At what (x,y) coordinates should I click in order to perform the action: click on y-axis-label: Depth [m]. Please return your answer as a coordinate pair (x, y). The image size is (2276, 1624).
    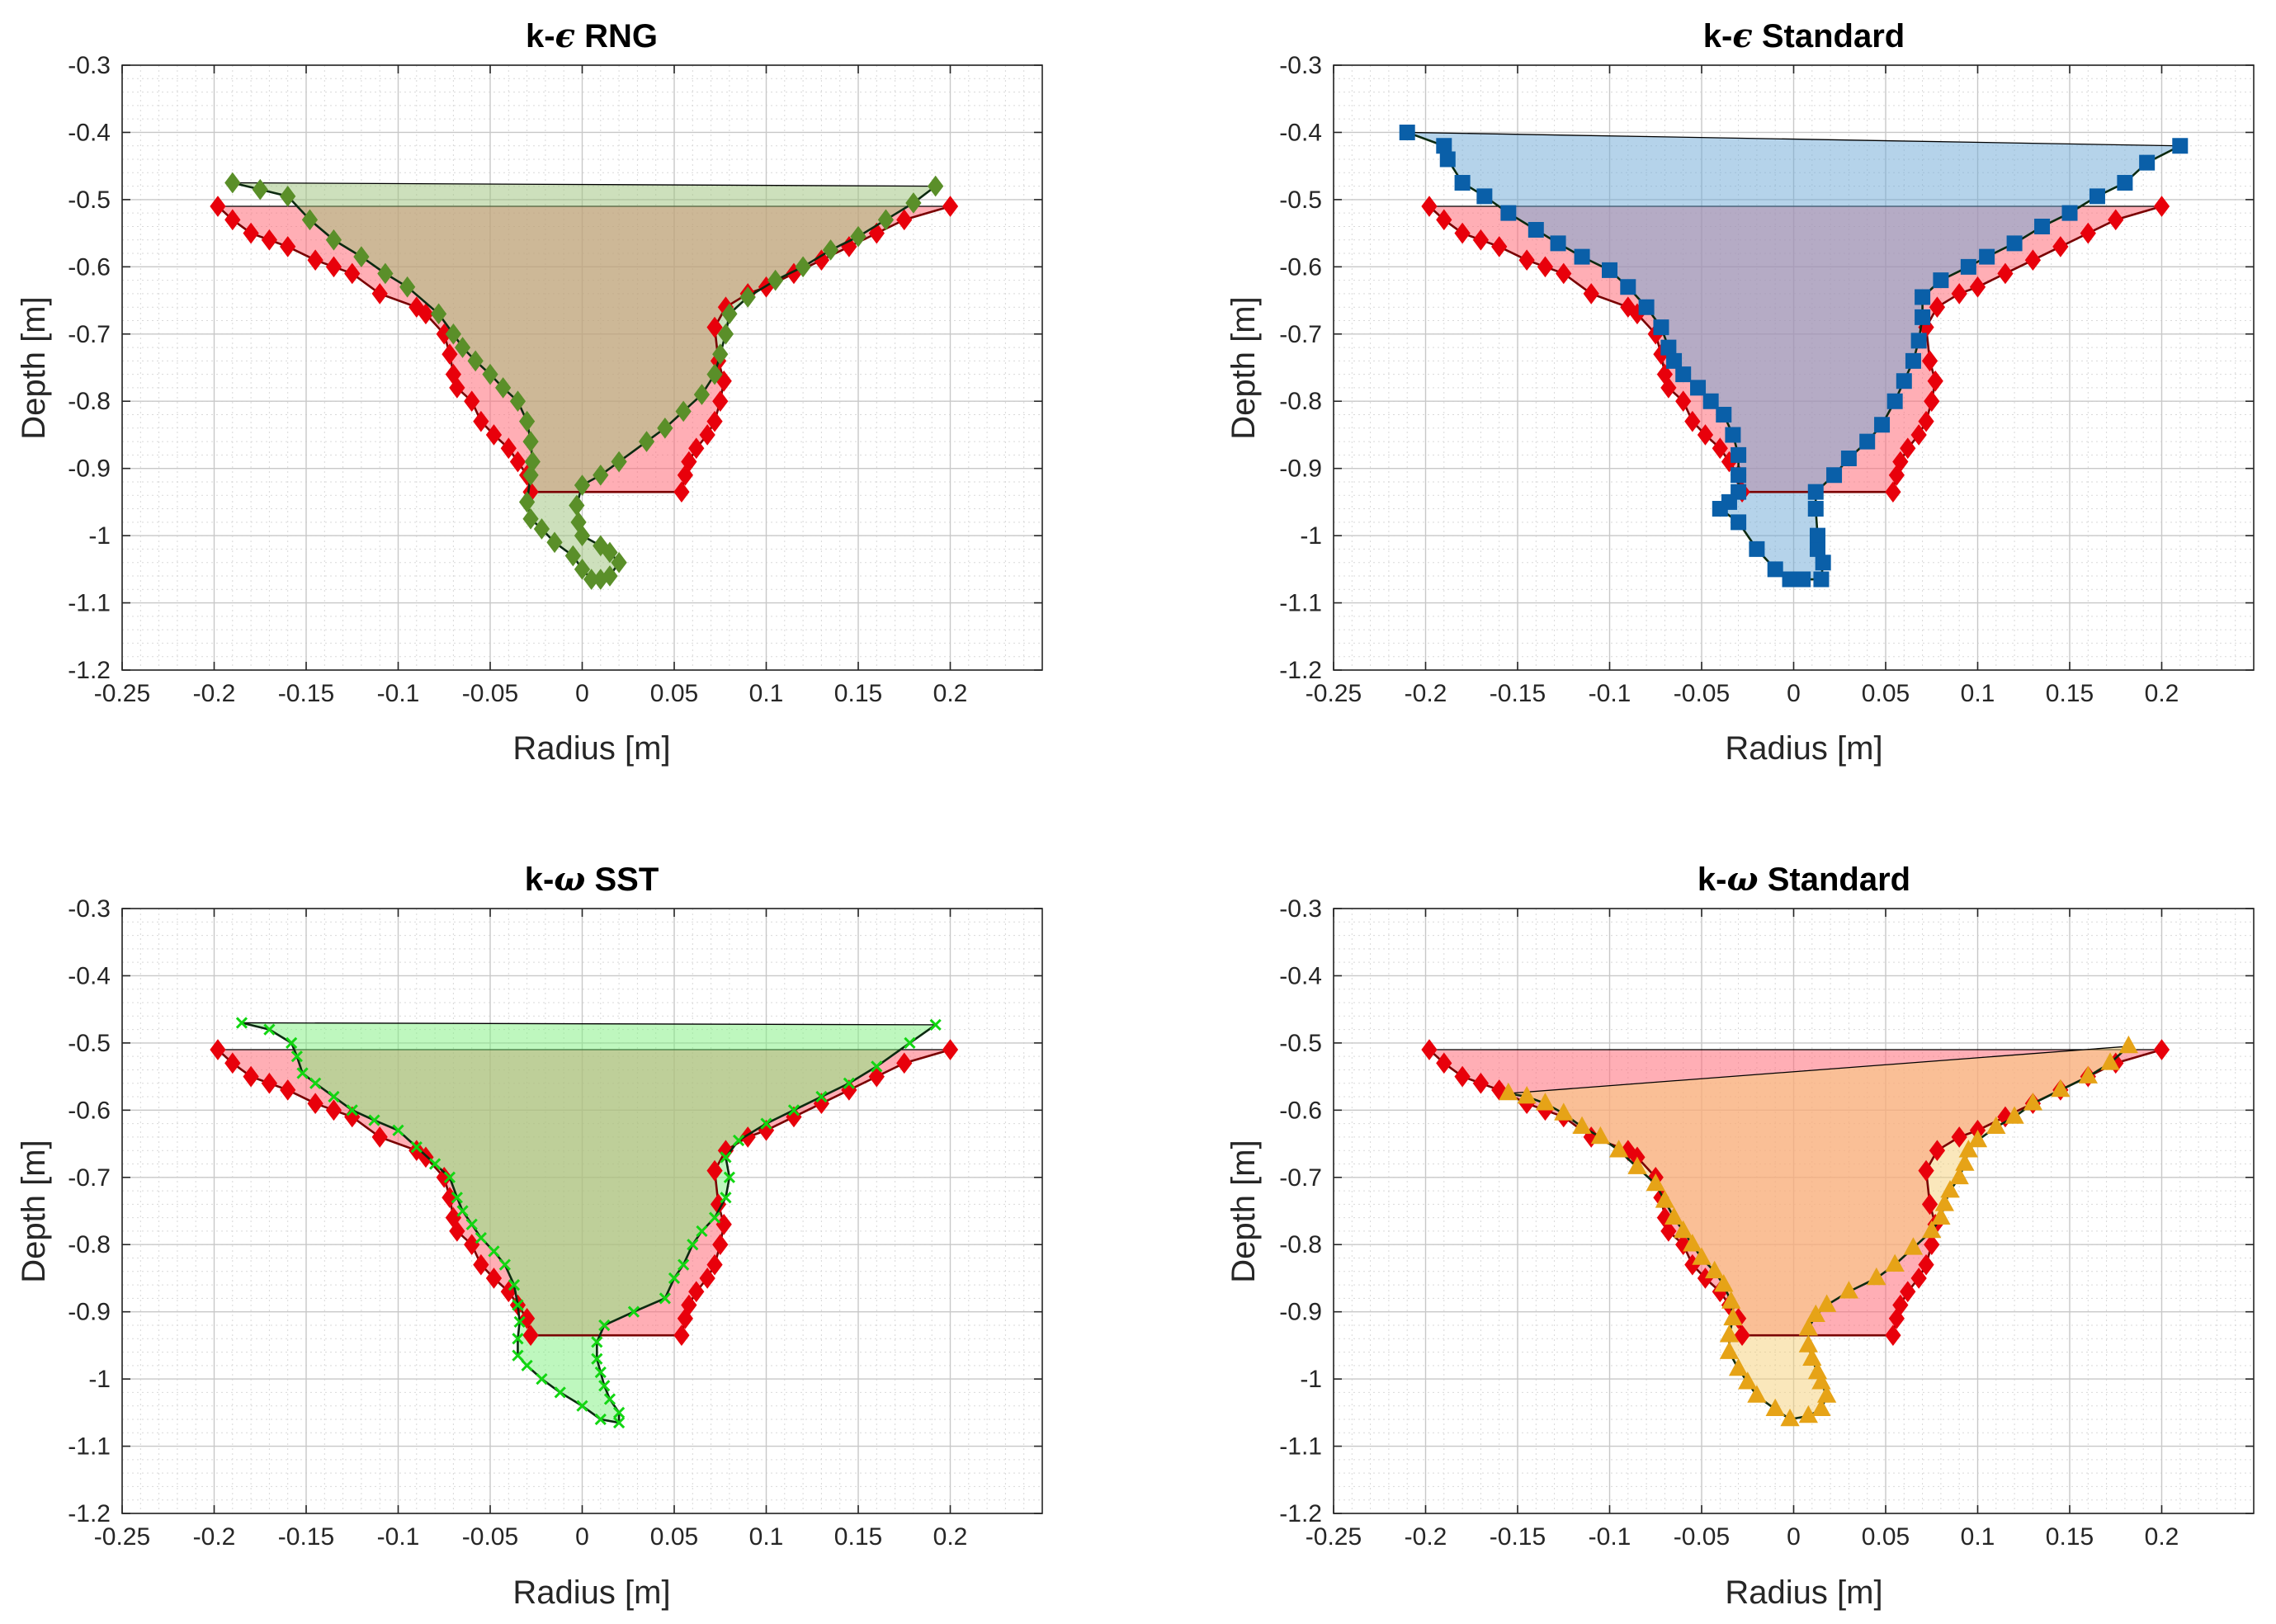
    Looking at the image, I should click on (34, 1211).